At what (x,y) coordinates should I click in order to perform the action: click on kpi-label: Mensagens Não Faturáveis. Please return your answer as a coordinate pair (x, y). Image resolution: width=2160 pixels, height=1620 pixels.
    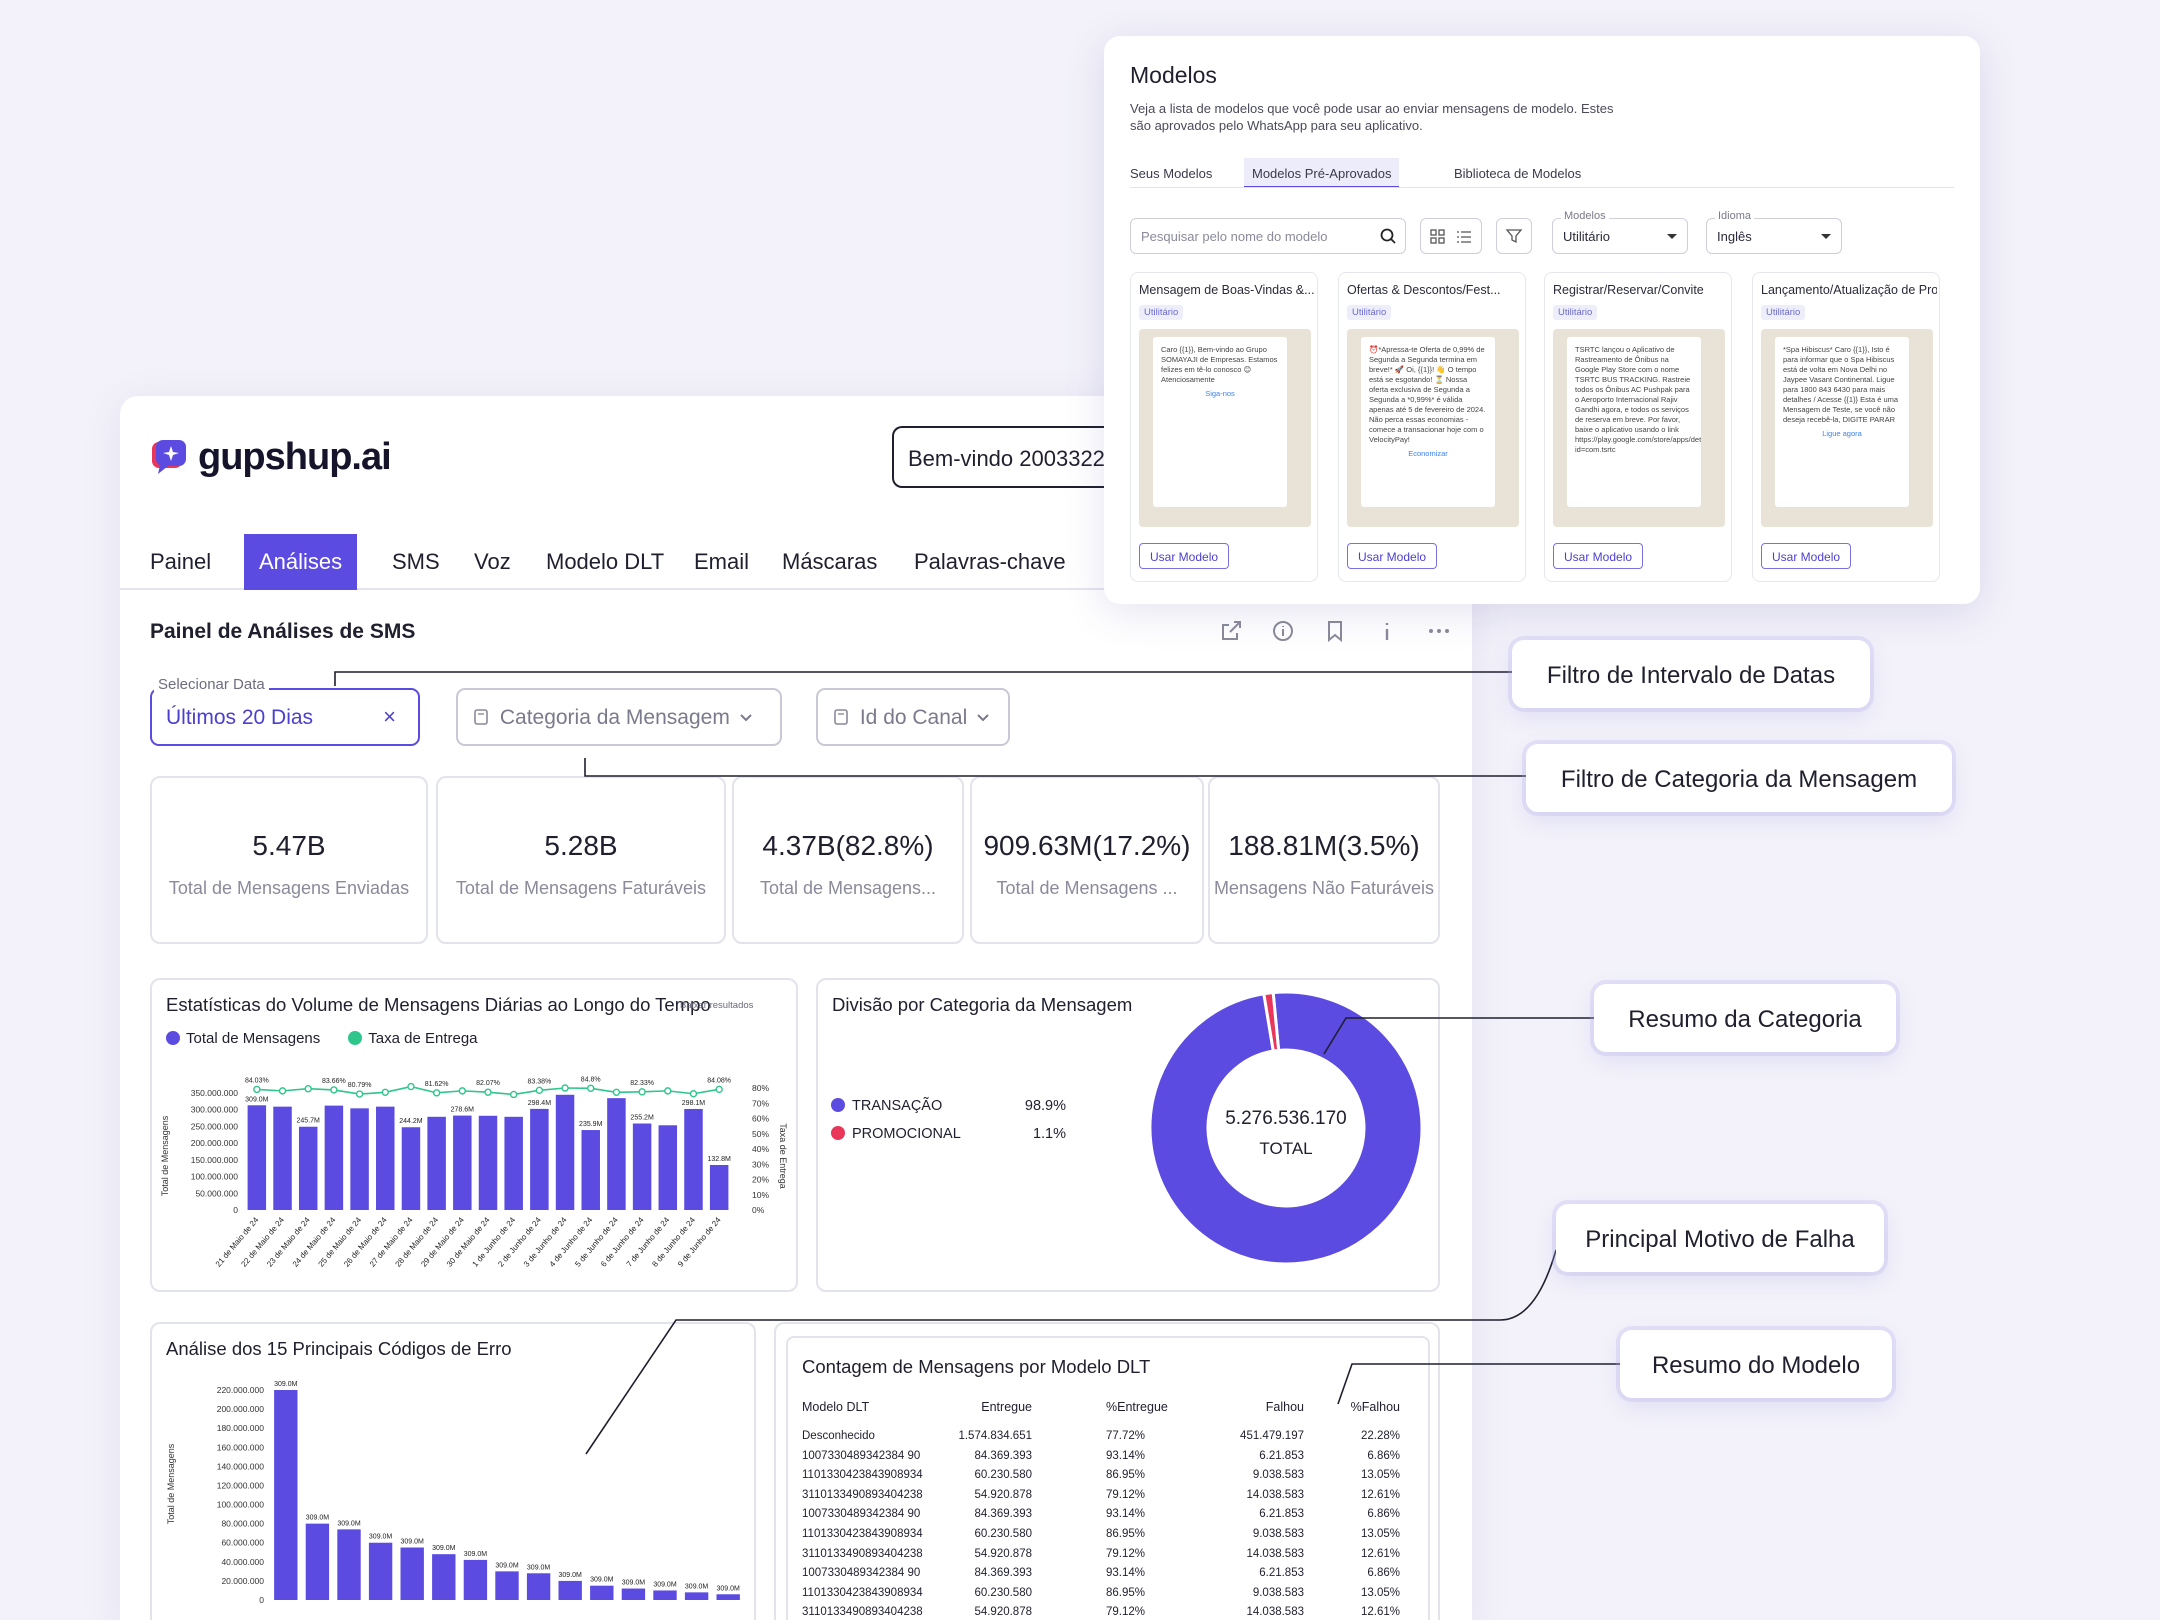
    Looking at the image, I should click on (1324, 888).